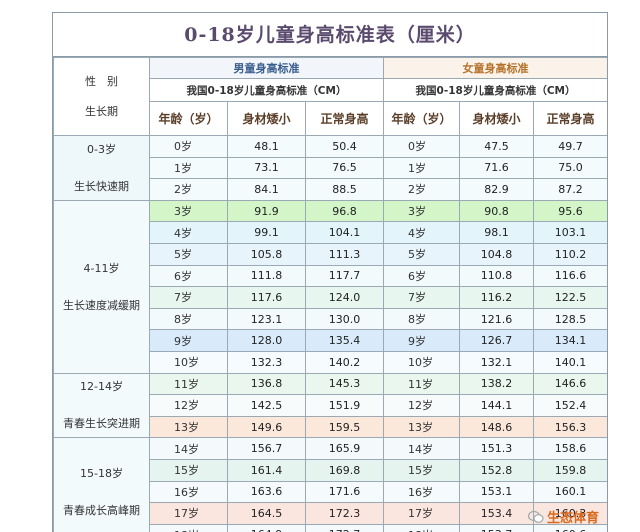 The width and height of the screenshot is (640, 532). I want to click on stage-name: 青春生长突进期, so click(101, 424).